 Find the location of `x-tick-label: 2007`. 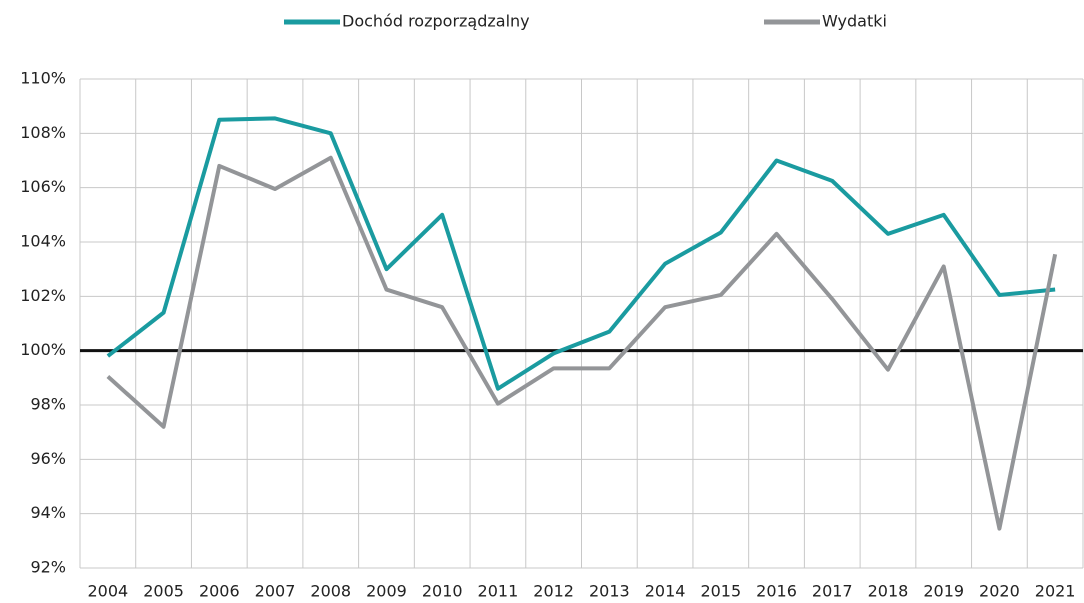

x-tick-label: 2007 is located at coordinates (275, 591).